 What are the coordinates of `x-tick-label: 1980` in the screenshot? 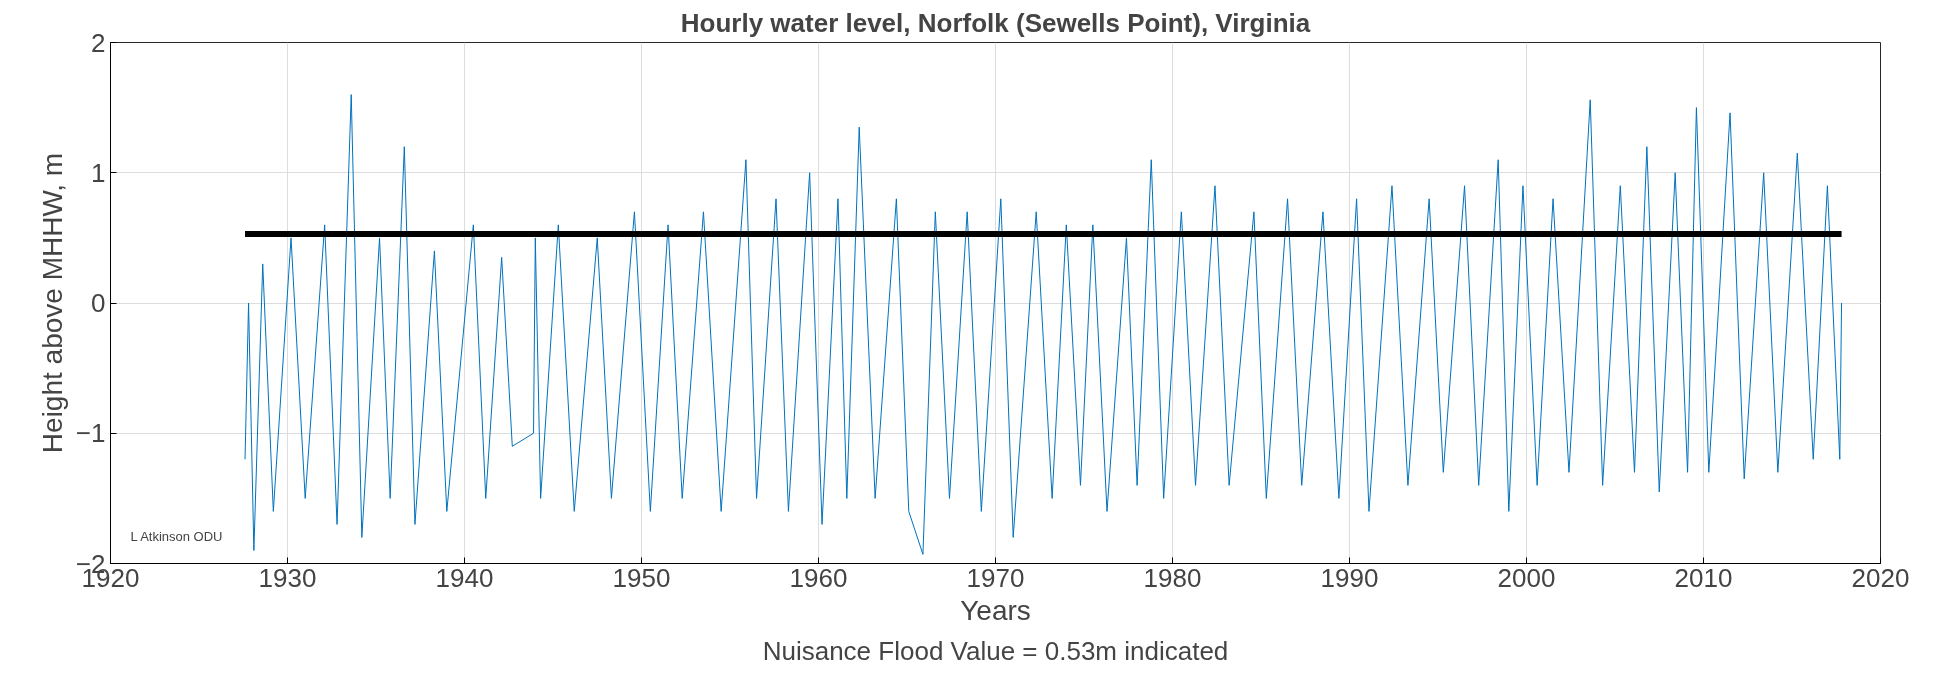 It's located at (1172, 577).